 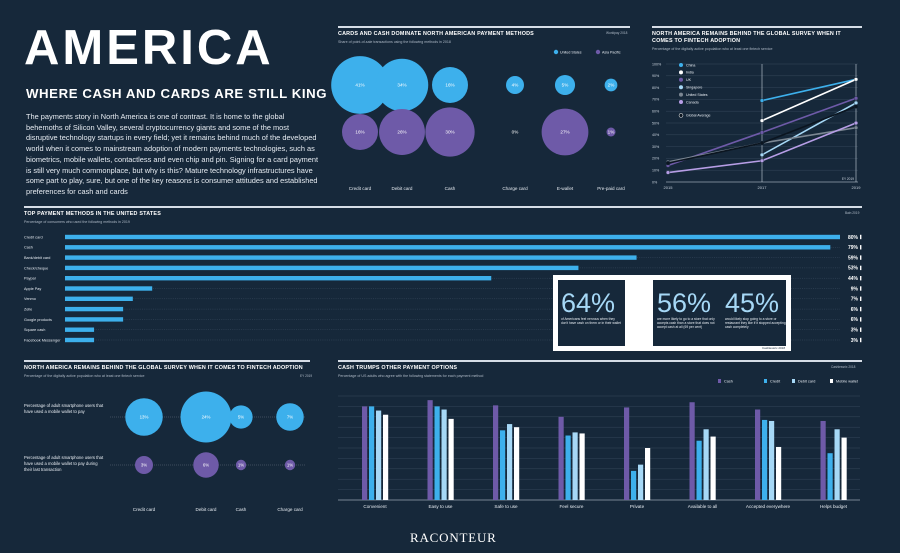 I want to click on y-tick-label: 80%, so click(x=656, y=88).